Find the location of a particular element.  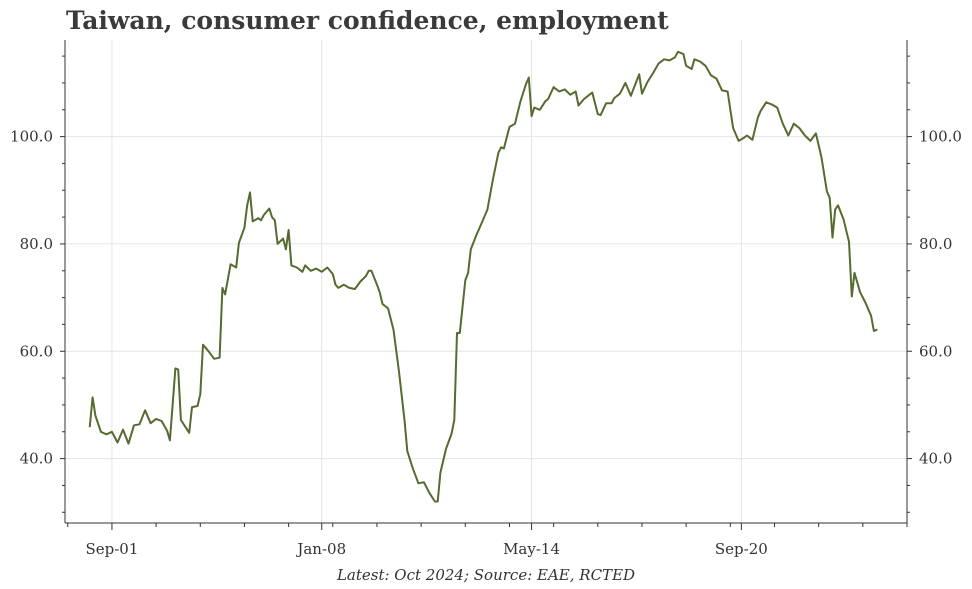

x-tick-label: Sep-01 is located at coordinates (111, 549).